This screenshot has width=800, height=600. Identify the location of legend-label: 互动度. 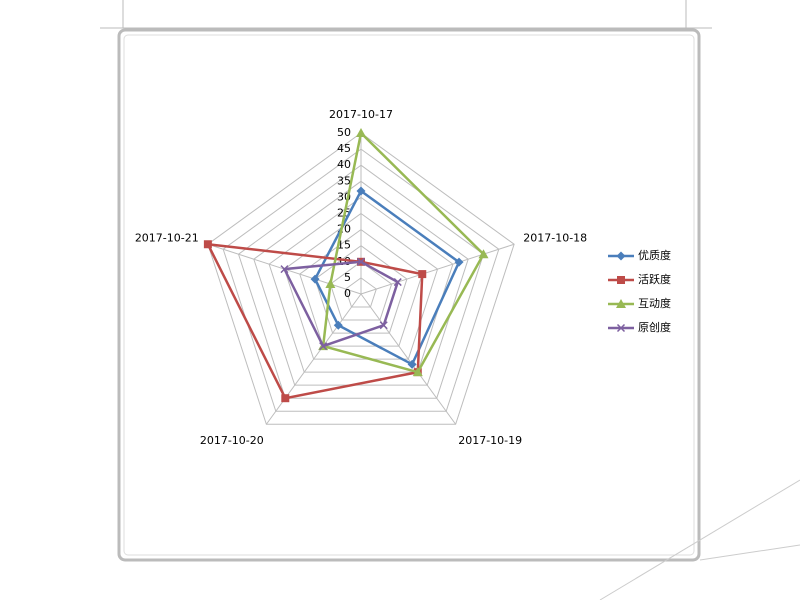
(654, 303).